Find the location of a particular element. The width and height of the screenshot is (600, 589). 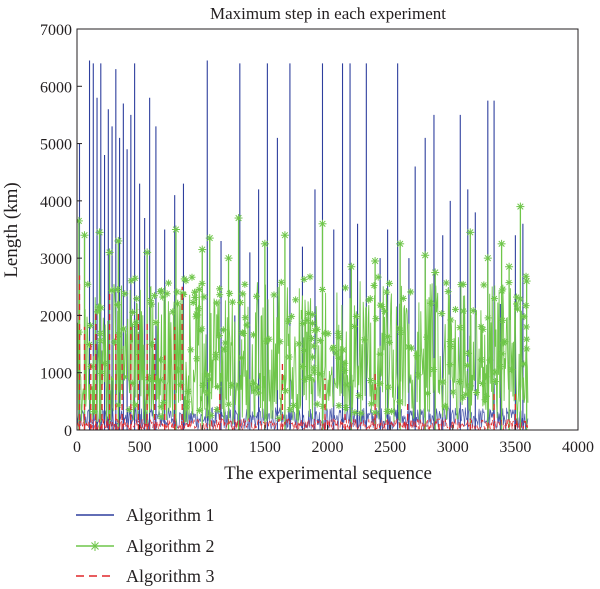

series-trace is located at coordinates (303, 423).